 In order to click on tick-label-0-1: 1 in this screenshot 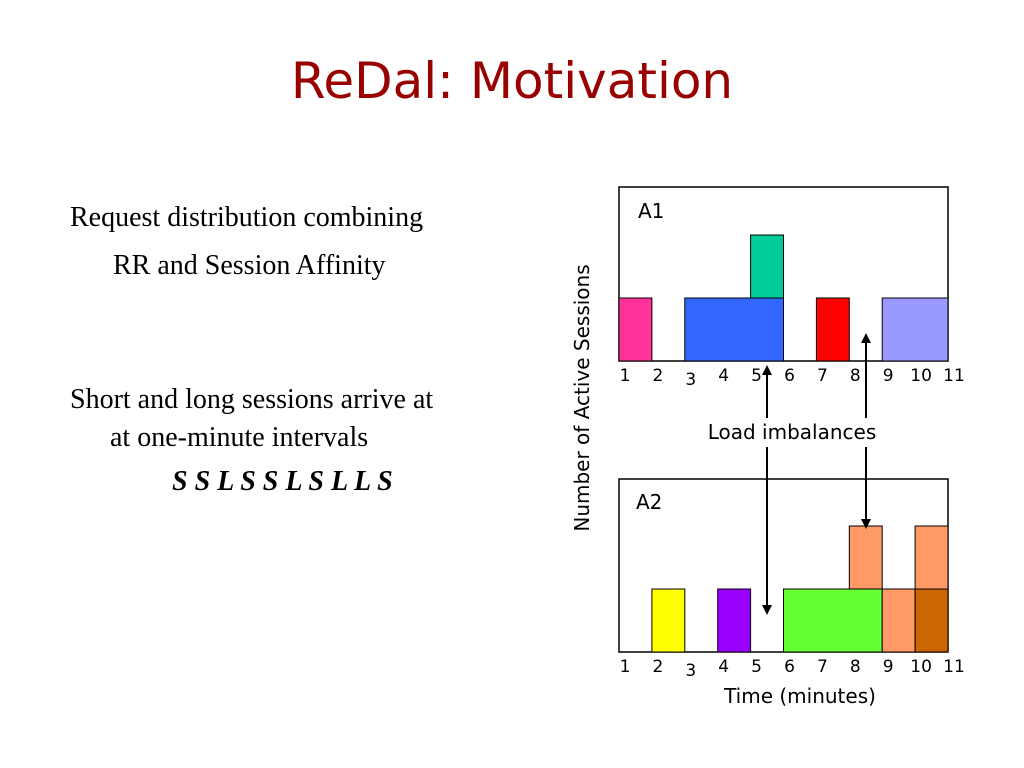, I will do `click(625, 376)`.